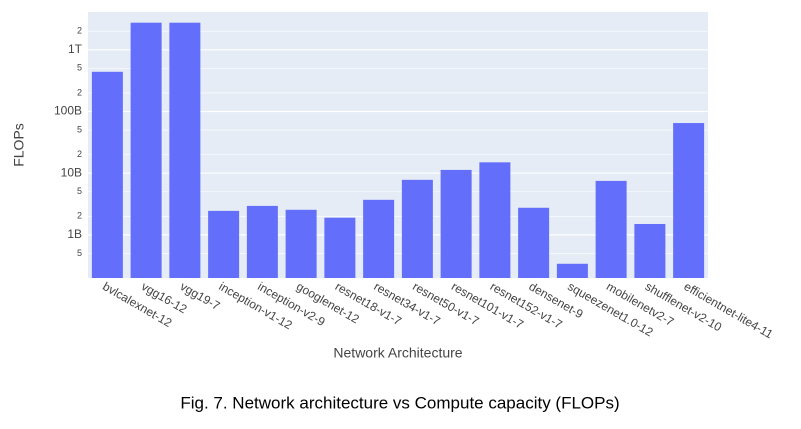  What do you see at coordinates (397, 353) in the screenshot?
I see `x-axis-title: Network Architecture` at bounding box center [397, 353].